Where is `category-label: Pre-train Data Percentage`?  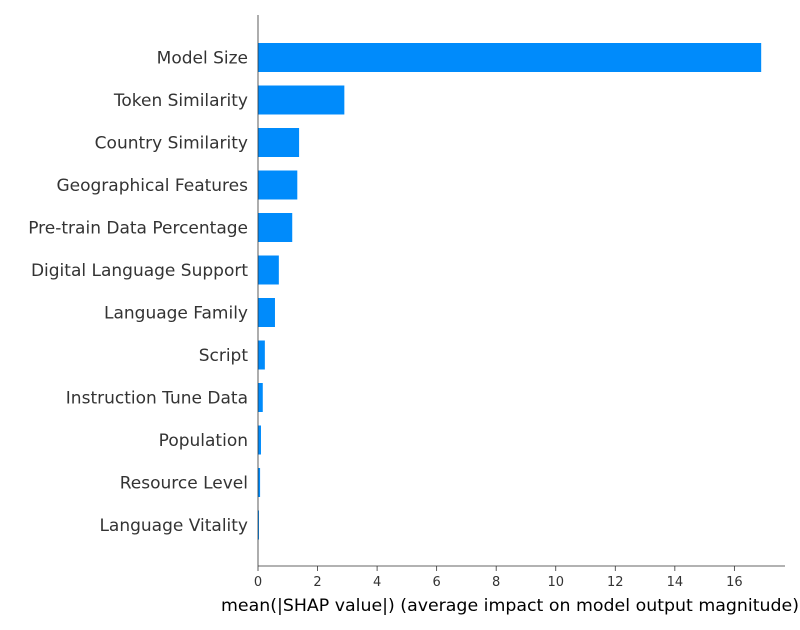 category-label: Pre-train Data Percentage is located at coordinates (138, 229).